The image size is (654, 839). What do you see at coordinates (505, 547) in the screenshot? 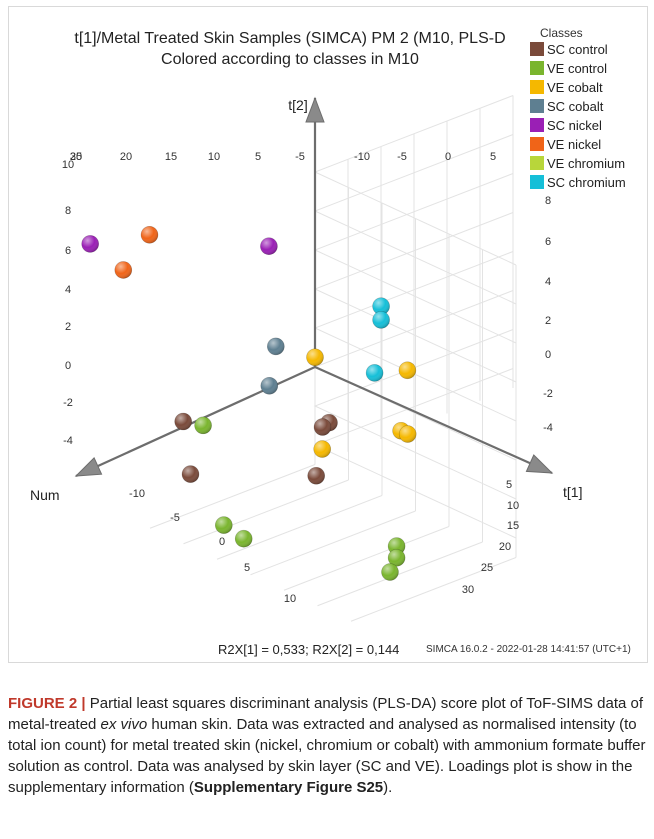
I see `t1-tick-label: 20` at bounding box center [505, 547].